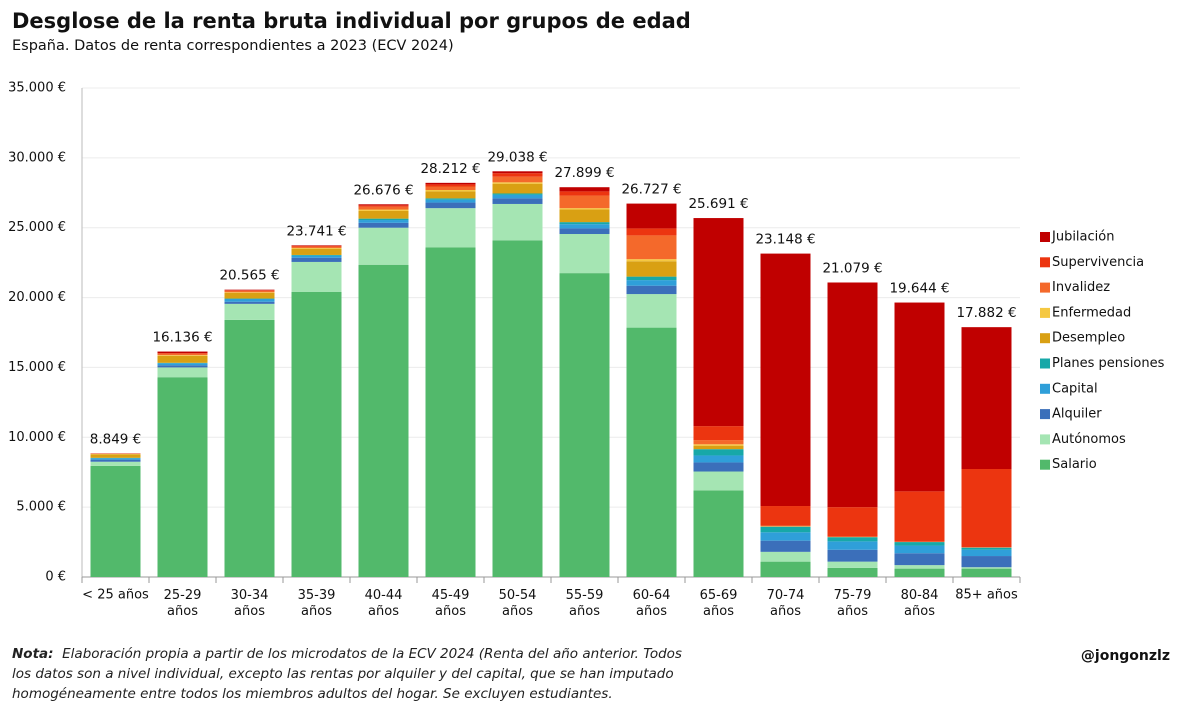  What do you see at coordinates (652, 603) in the screenshot?
I see `x-tick-label: 60-64 años` at bounding box center [652, 603].